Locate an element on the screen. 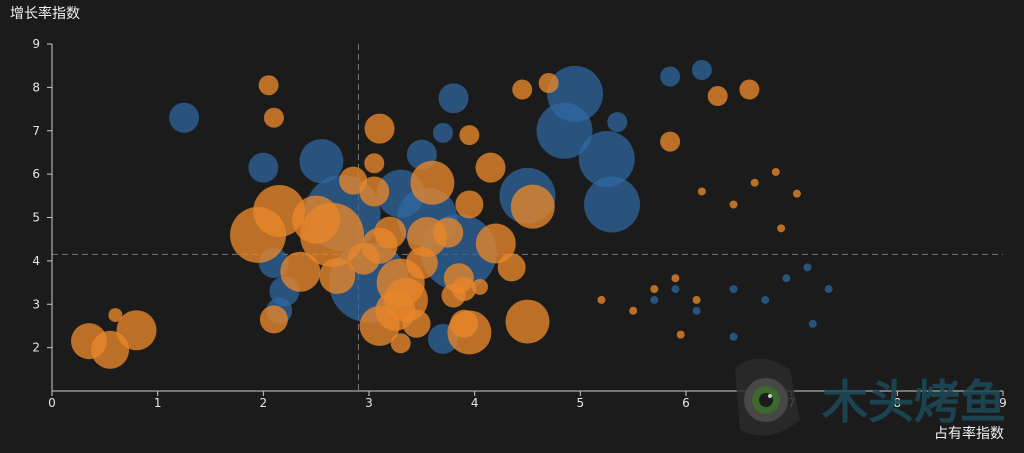 Image resolution: width=1024 pixels, height=453 pixels. x-axis-title: 占有率指数 is located at coordinates (969, 433).